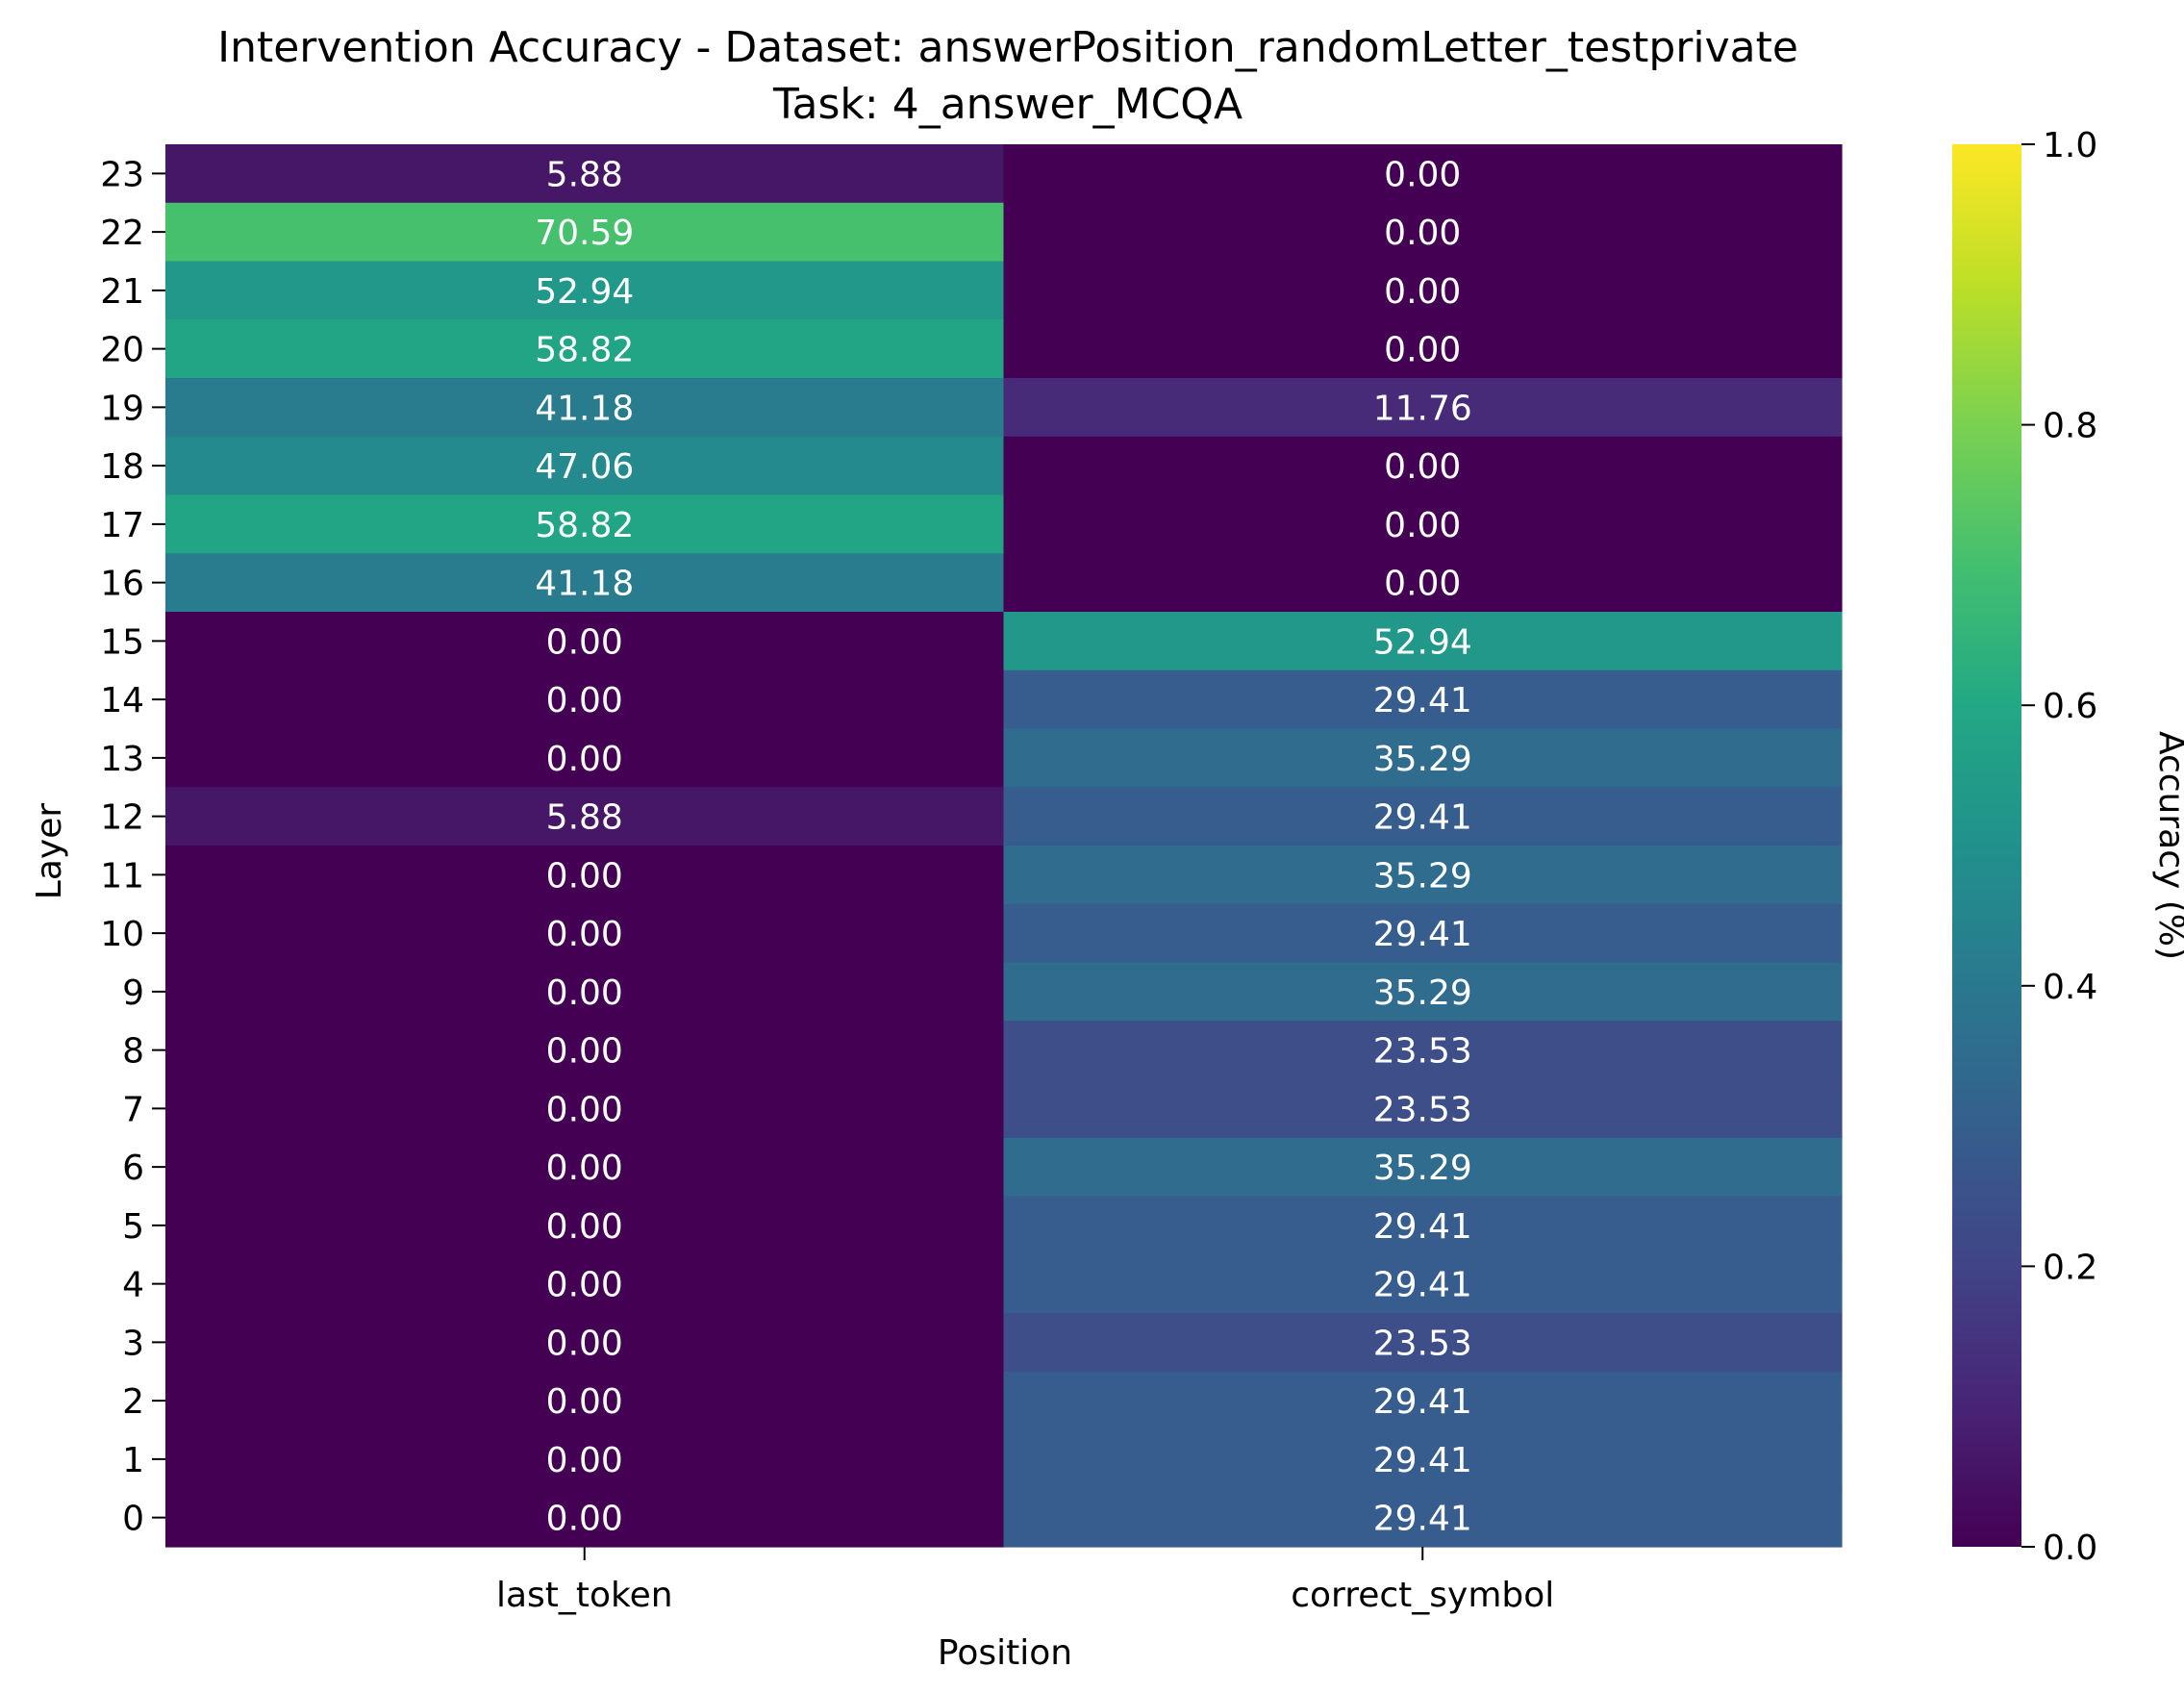 The height and width of the screenshot is (1693, 2184). I want to click on cell-value-label: 52.94, so click(1422, 642).